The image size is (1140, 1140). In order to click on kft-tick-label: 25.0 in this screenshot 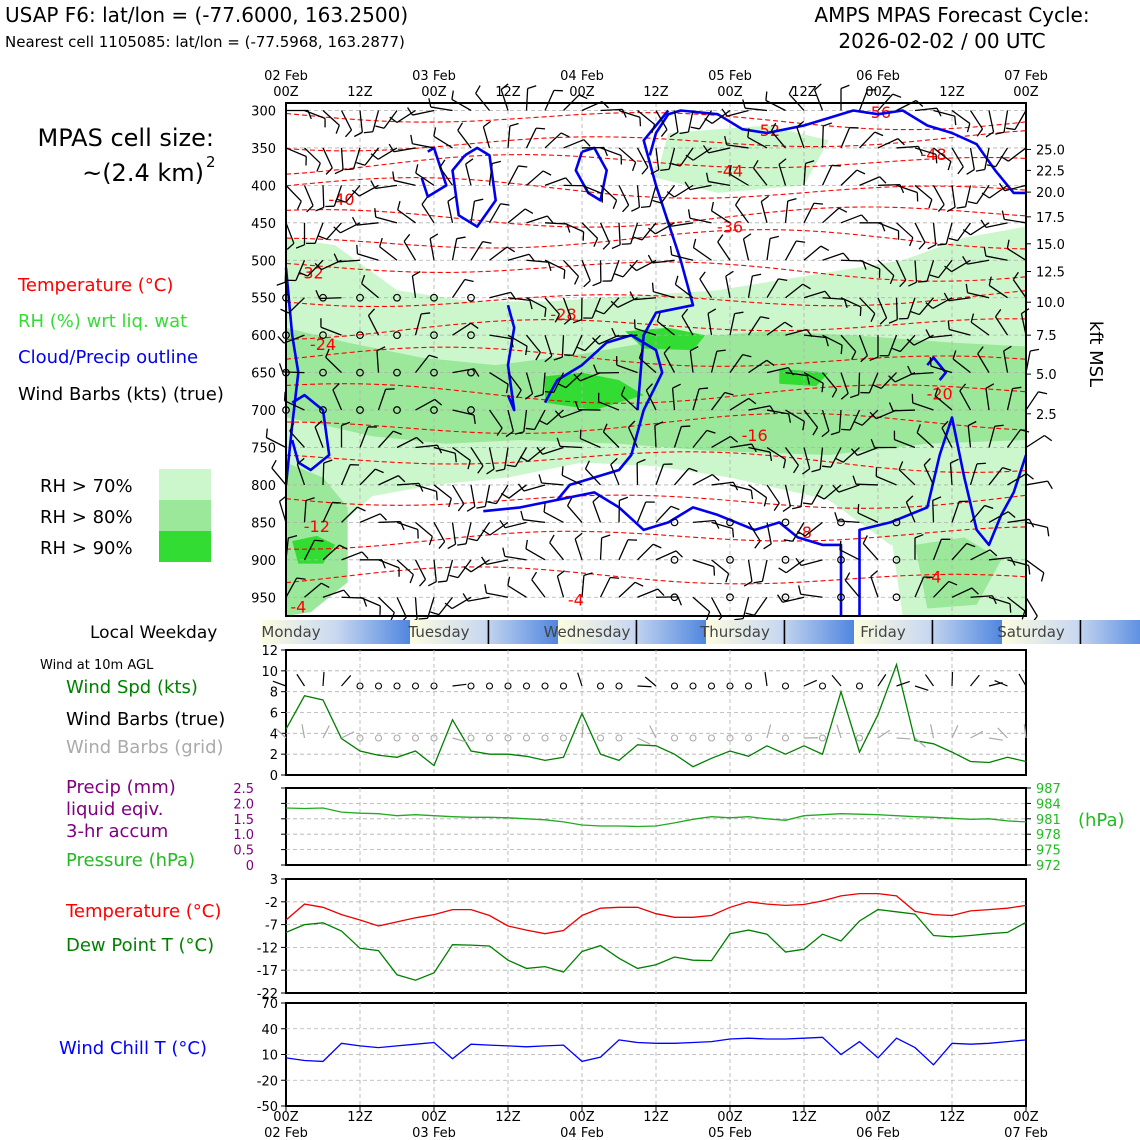, I will do `click(1050, 150)`.